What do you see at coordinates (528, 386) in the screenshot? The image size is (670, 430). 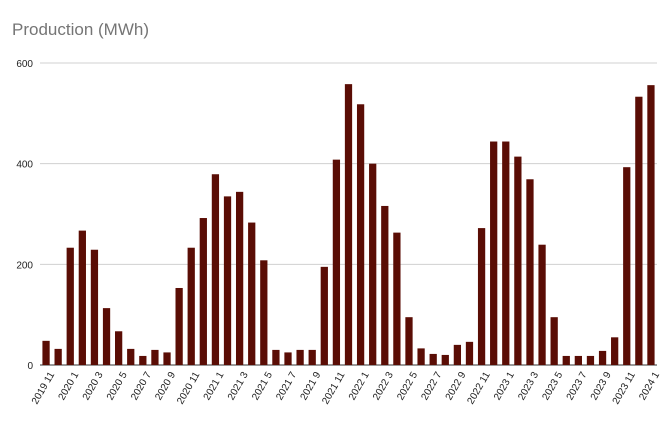 I see `x-tick-label: 2023 3` at bounding box center [528, 386].